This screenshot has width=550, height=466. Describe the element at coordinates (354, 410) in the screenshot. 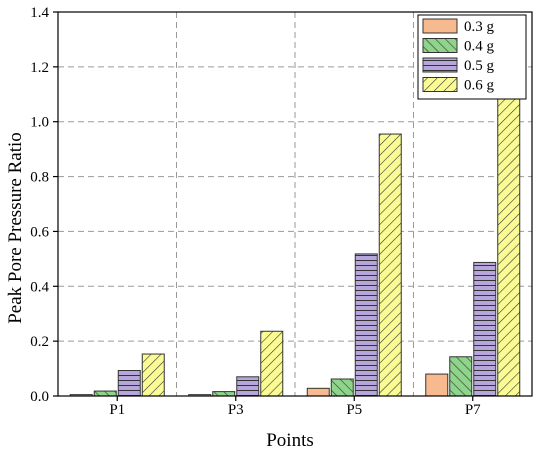

I see `x-tick-label: P5` at that location.